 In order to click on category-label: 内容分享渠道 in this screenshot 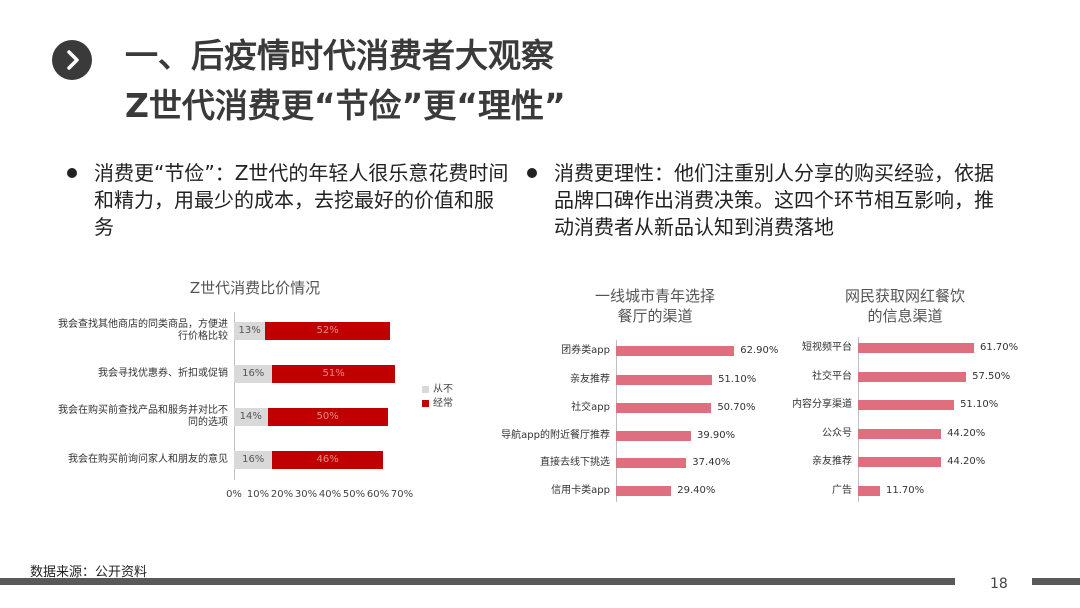, I will do `click(822, 404)`.